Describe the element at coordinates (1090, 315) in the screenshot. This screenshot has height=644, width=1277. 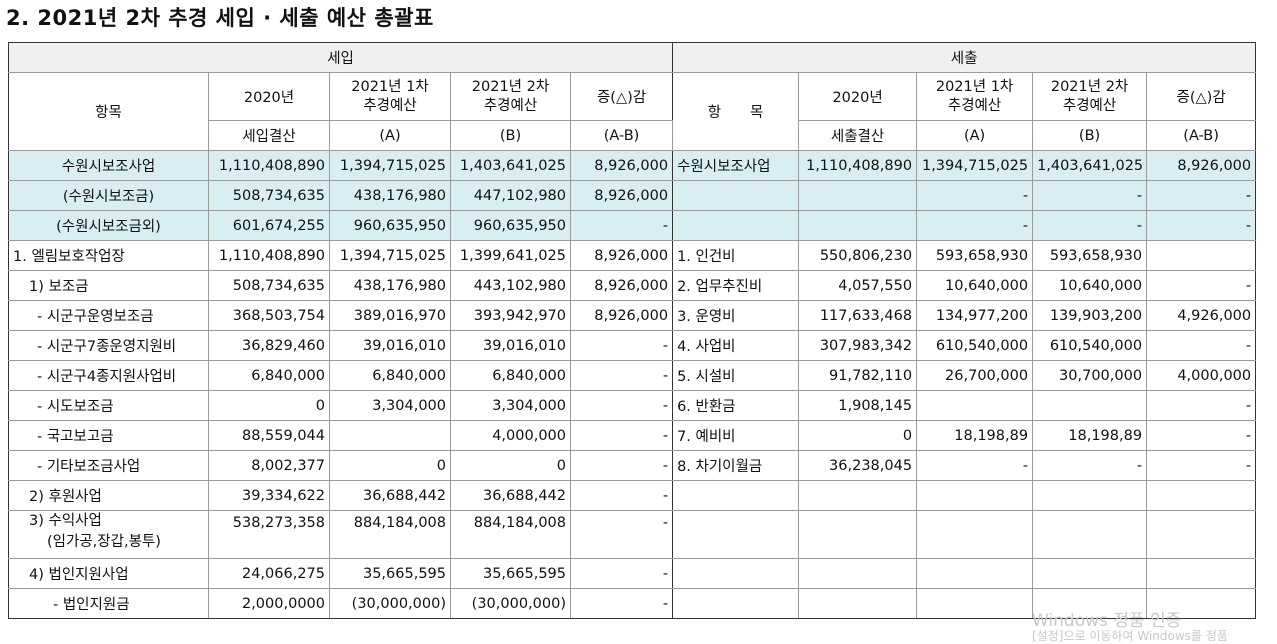
I see `exp-2021-2-cell: 139,903,200` at that location.